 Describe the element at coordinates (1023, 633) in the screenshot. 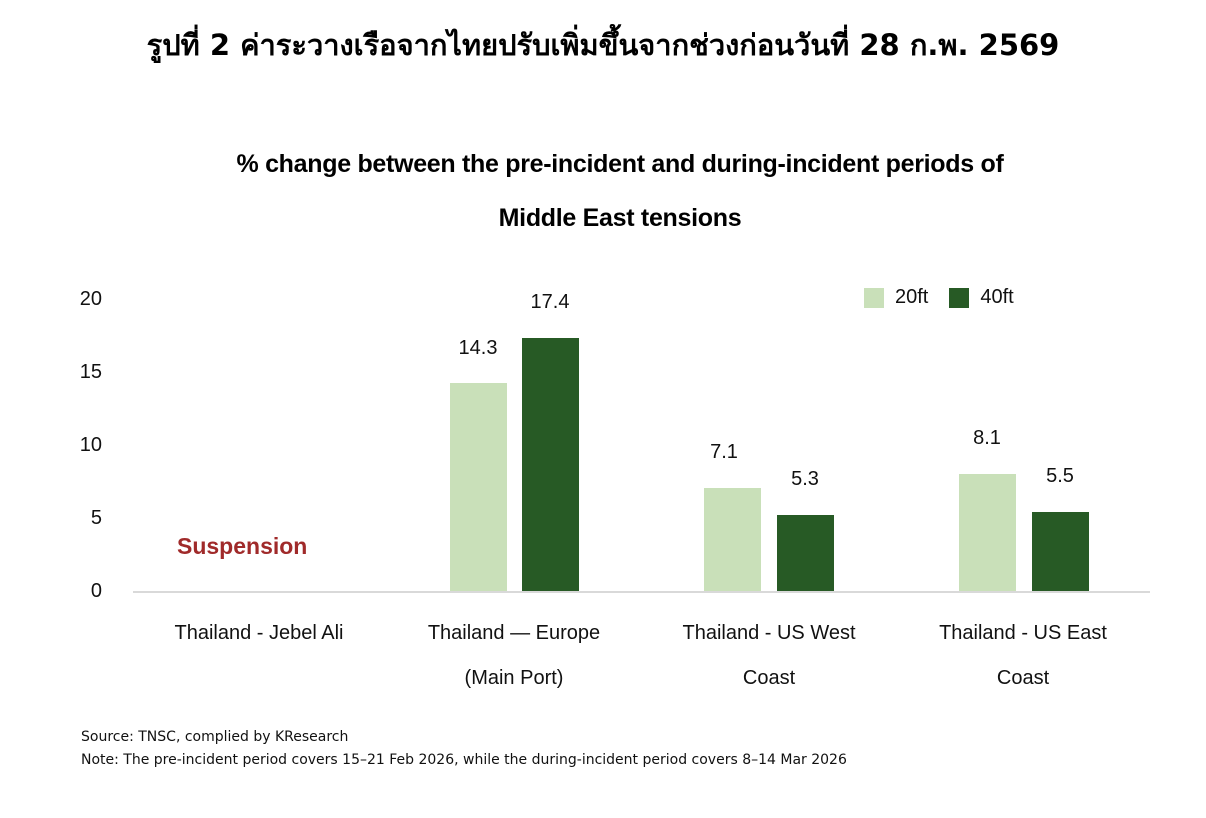

I see `category-label-line1: Thailand - US East` at that location.